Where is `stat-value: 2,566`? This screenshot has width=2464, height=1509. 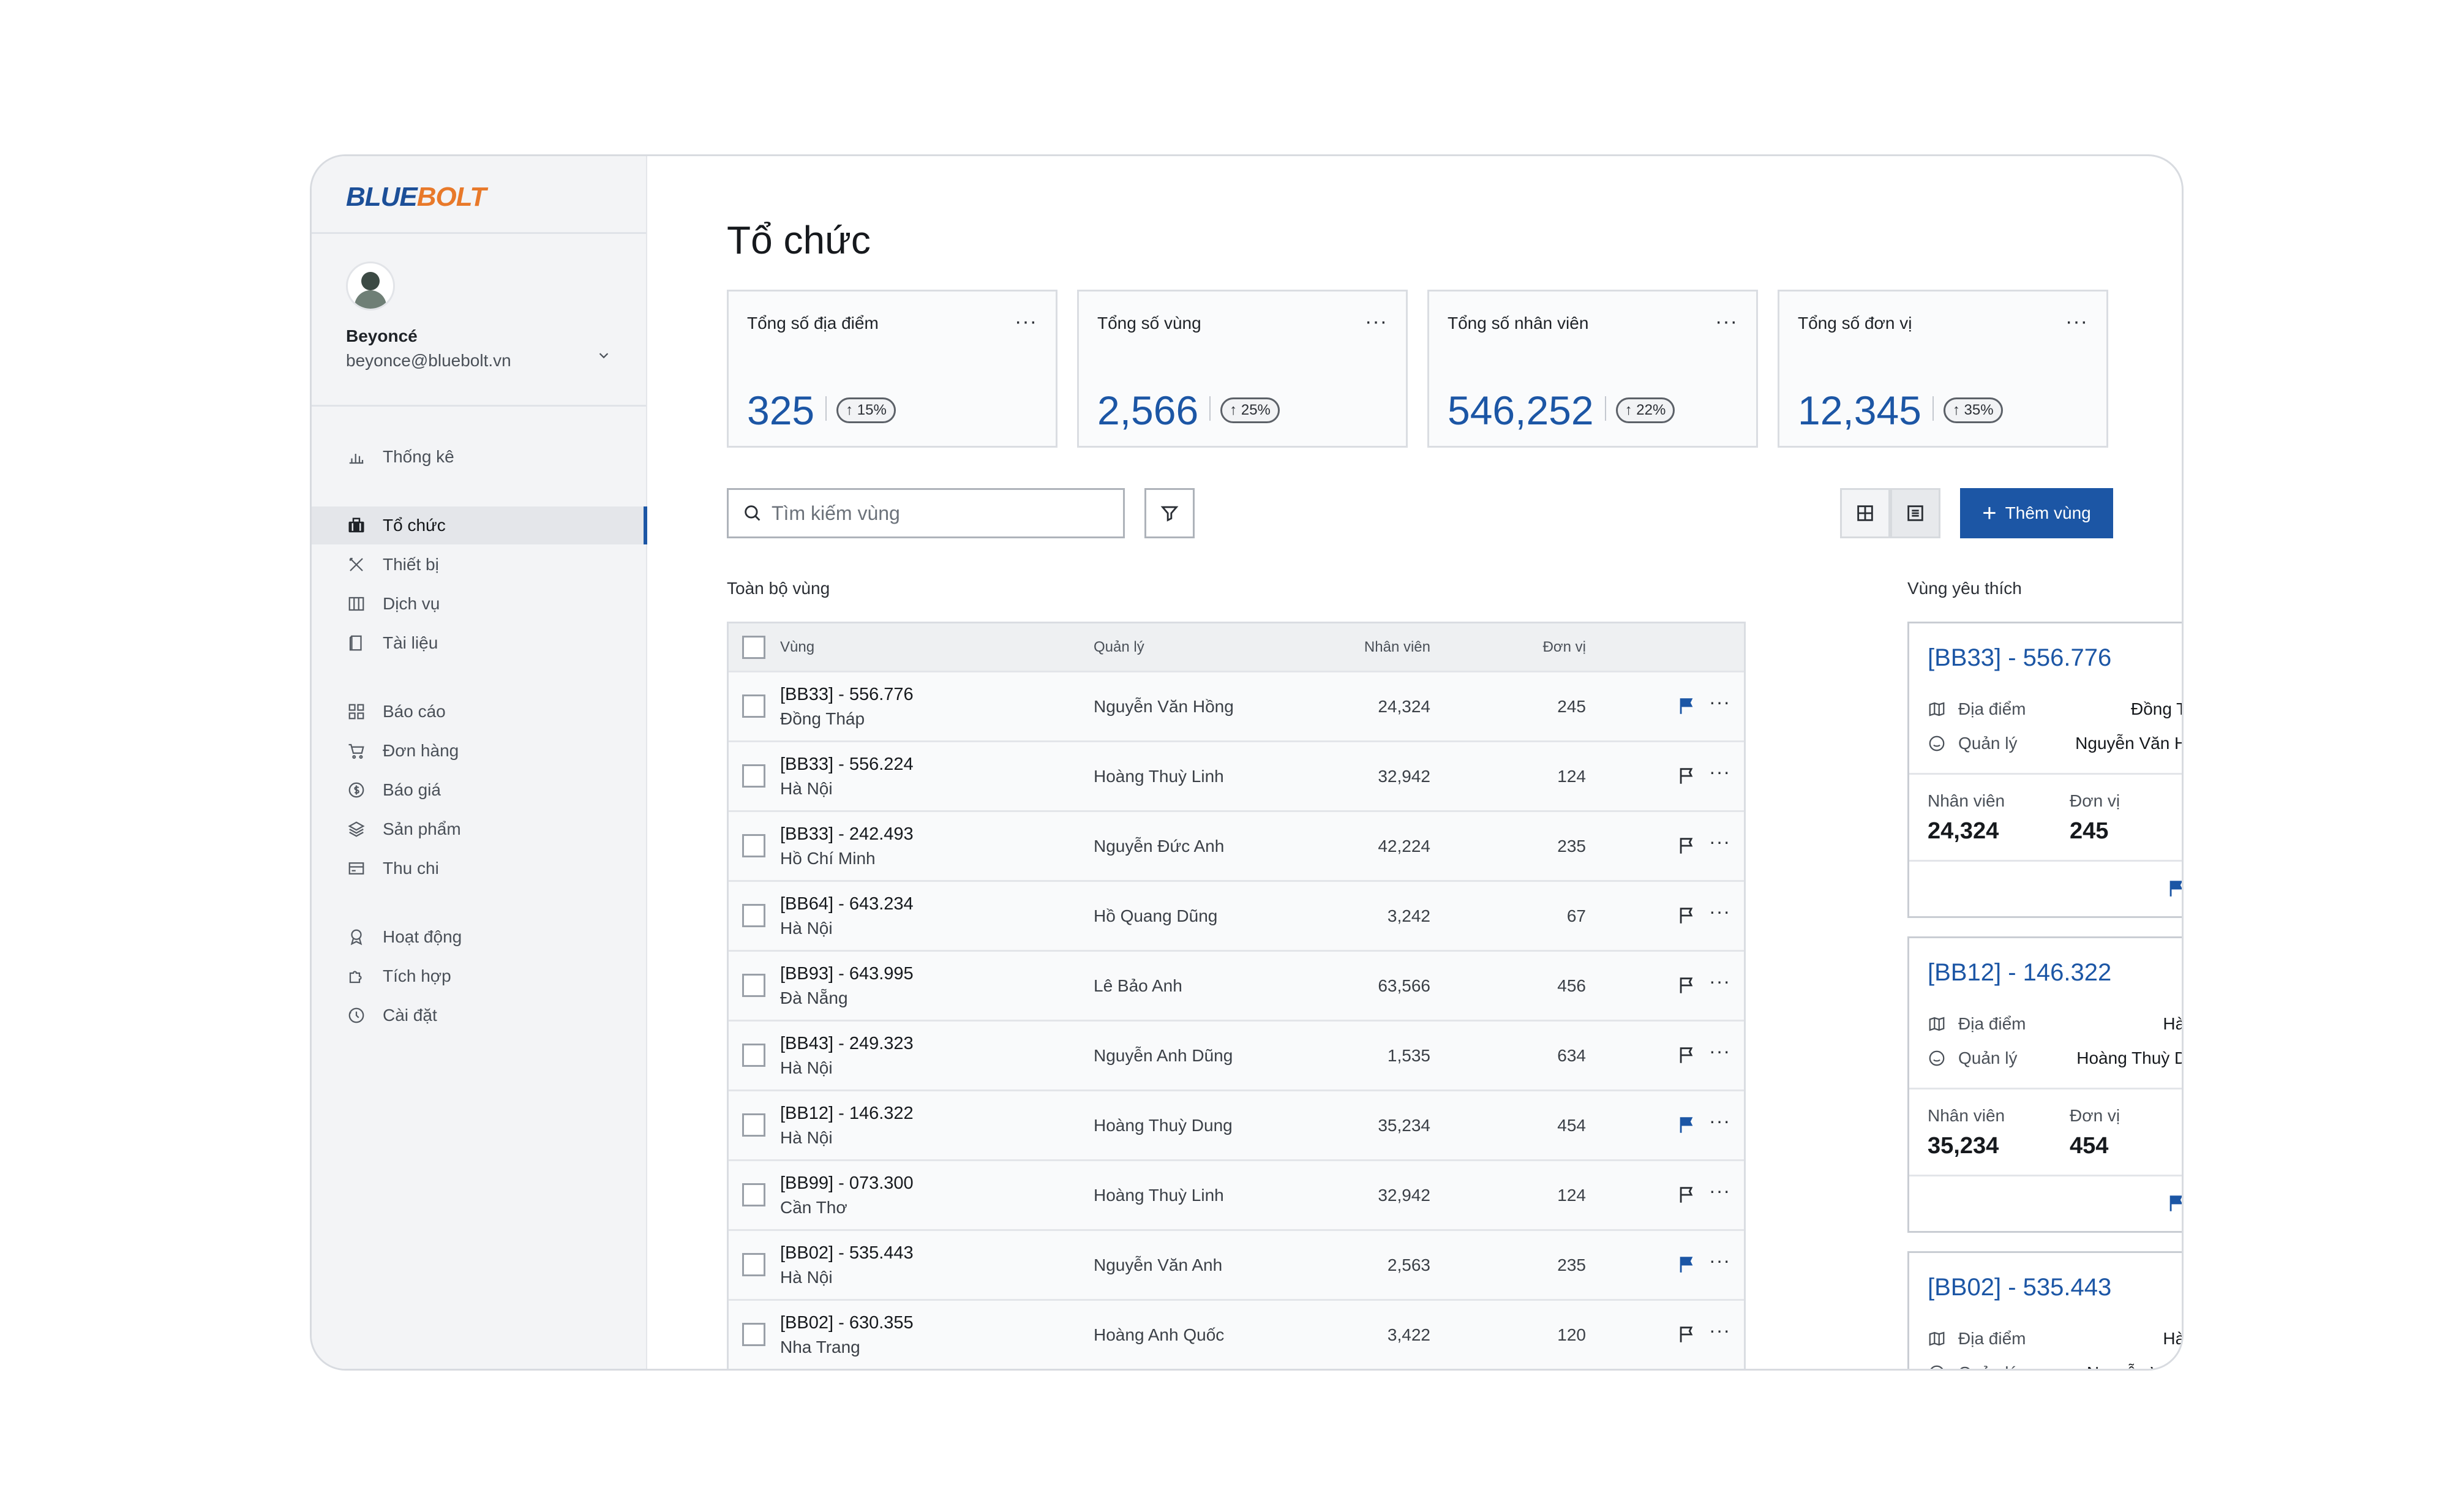
stat-value: 2,566 is located at coordinates (1148, 411).